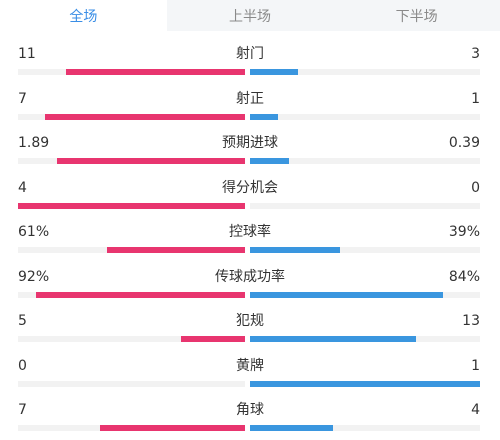 Image resolution: width=500 pixels, height=440 pixels. Describe the element at coordinates (475, 410) in the screenshot. I see `away-value: 4` at that location.